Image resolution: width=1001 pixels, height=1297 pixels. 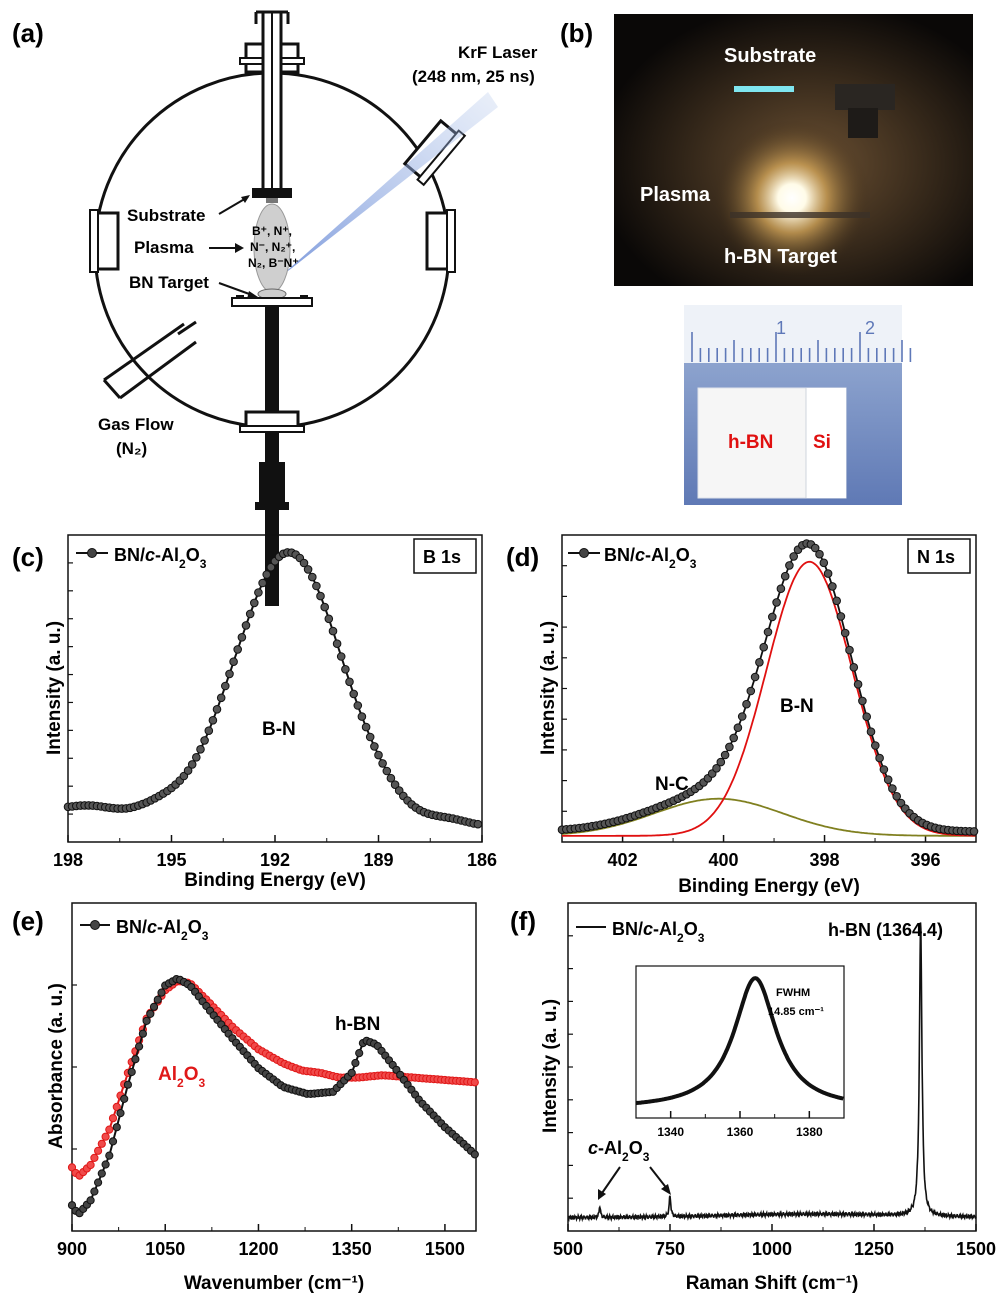 What do you see at coordinates (181, 1077) in the screenshot?
I see `annotation-e-al2o3: Al2O3` at bounding box center [181, 1077].